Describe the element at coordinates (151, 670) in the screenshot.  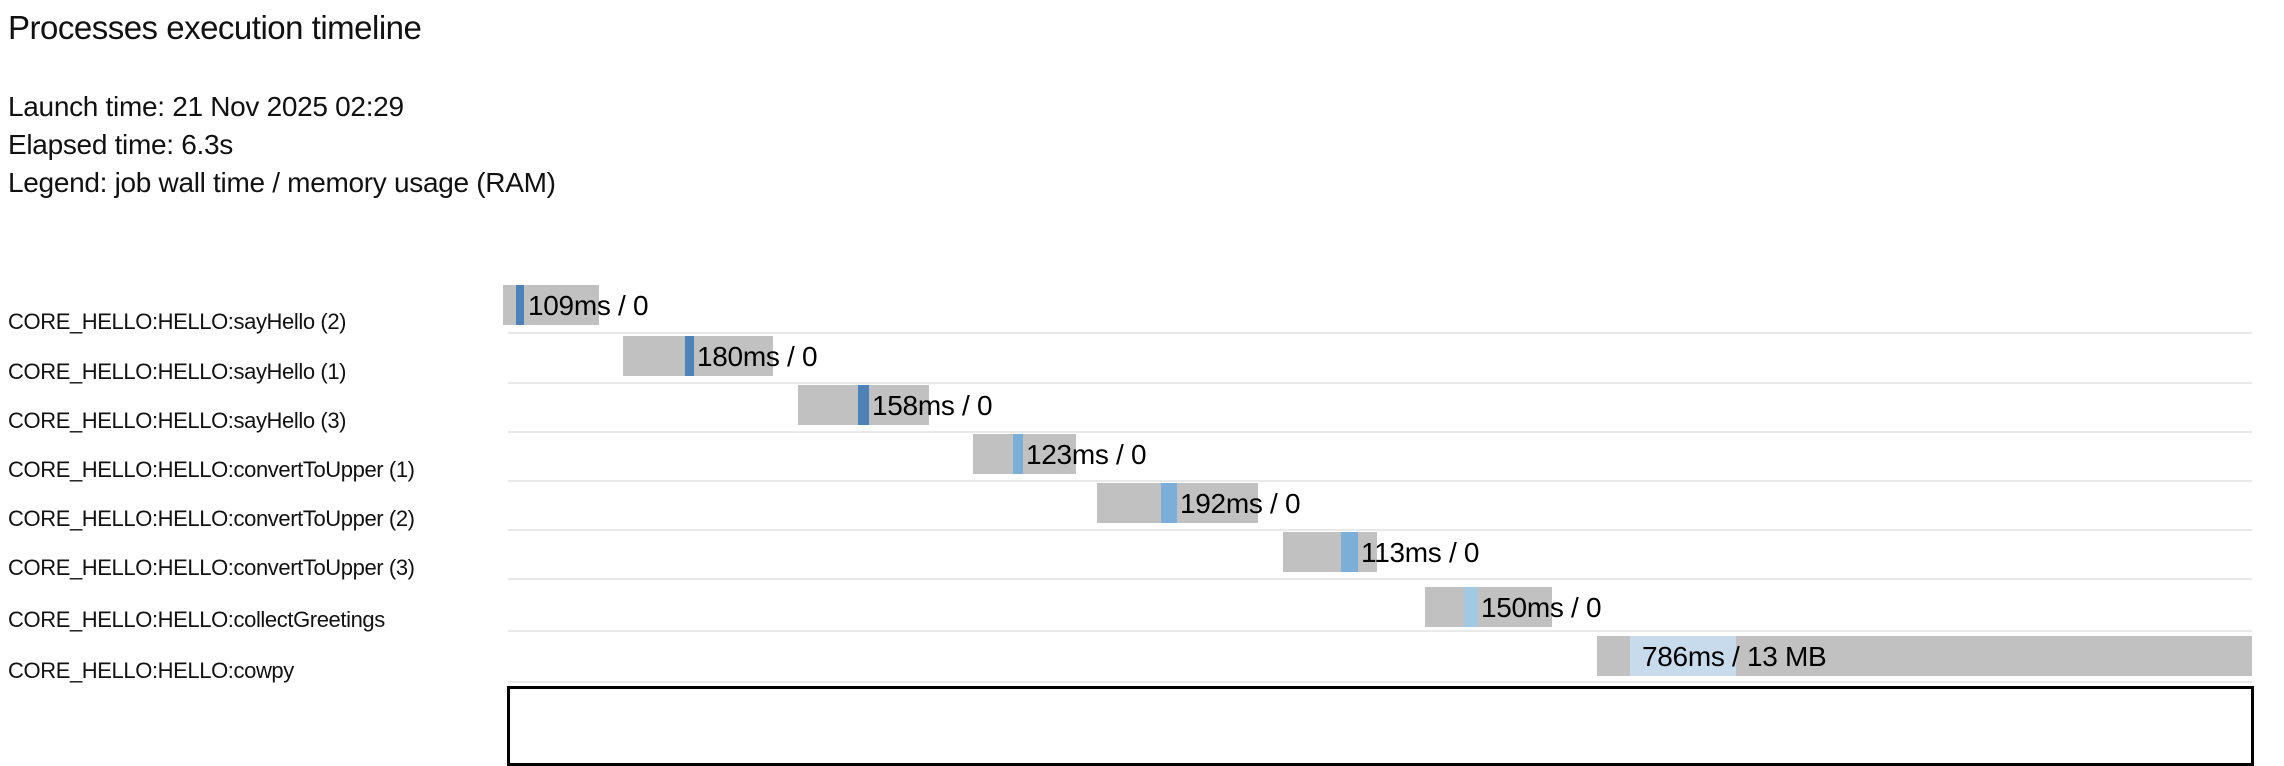
I see `task-name-label: CORE_HELLO:HELLO:cowpy` at that location.